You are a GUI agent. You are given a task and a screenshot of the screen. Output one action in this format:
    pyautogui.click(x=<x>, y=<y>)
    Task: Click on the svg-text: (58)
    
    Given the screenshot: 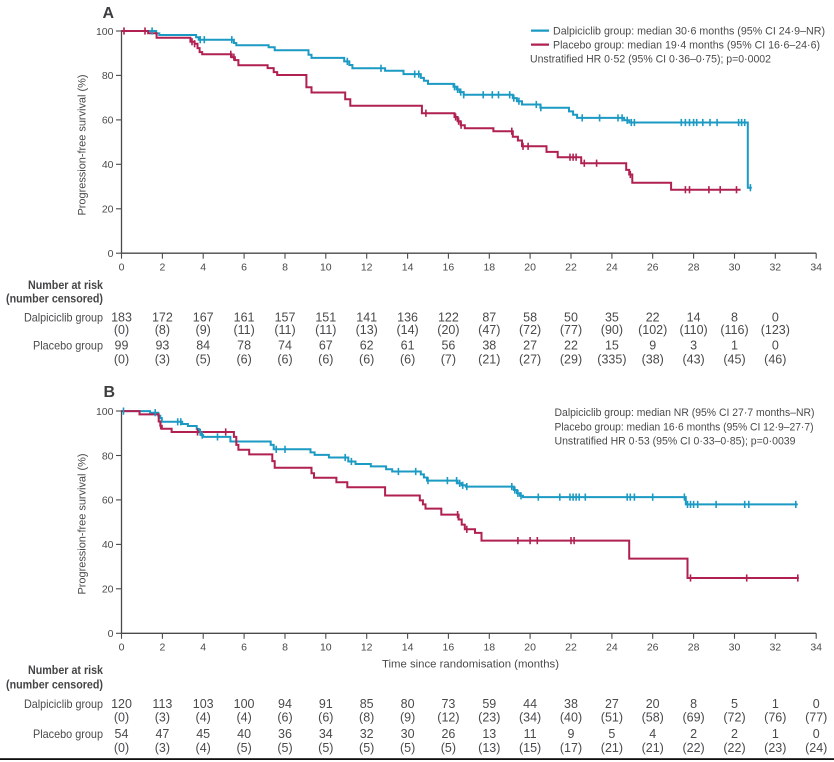 What is the action you would take?
    pyautogui.click(x=653, y=717)
    